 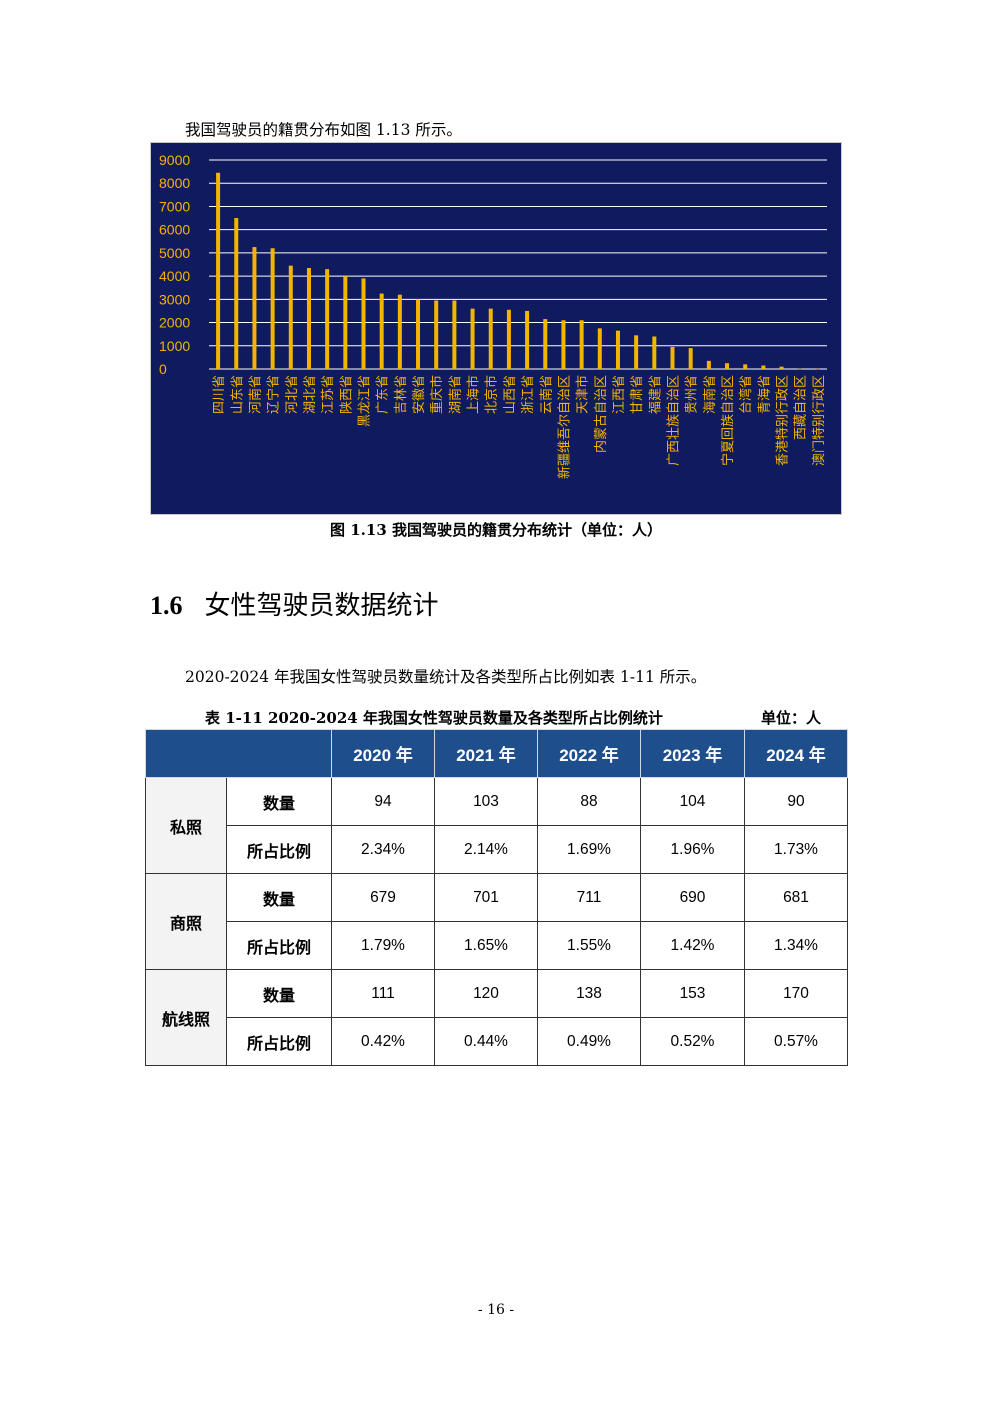 What do you see at coordinates (497, 1041) in the screenshot?
I see `table-row: 所占比例 0.42% 0.44% 0.49% 0.52% 0.57%` at bounding box center [497, 1041].